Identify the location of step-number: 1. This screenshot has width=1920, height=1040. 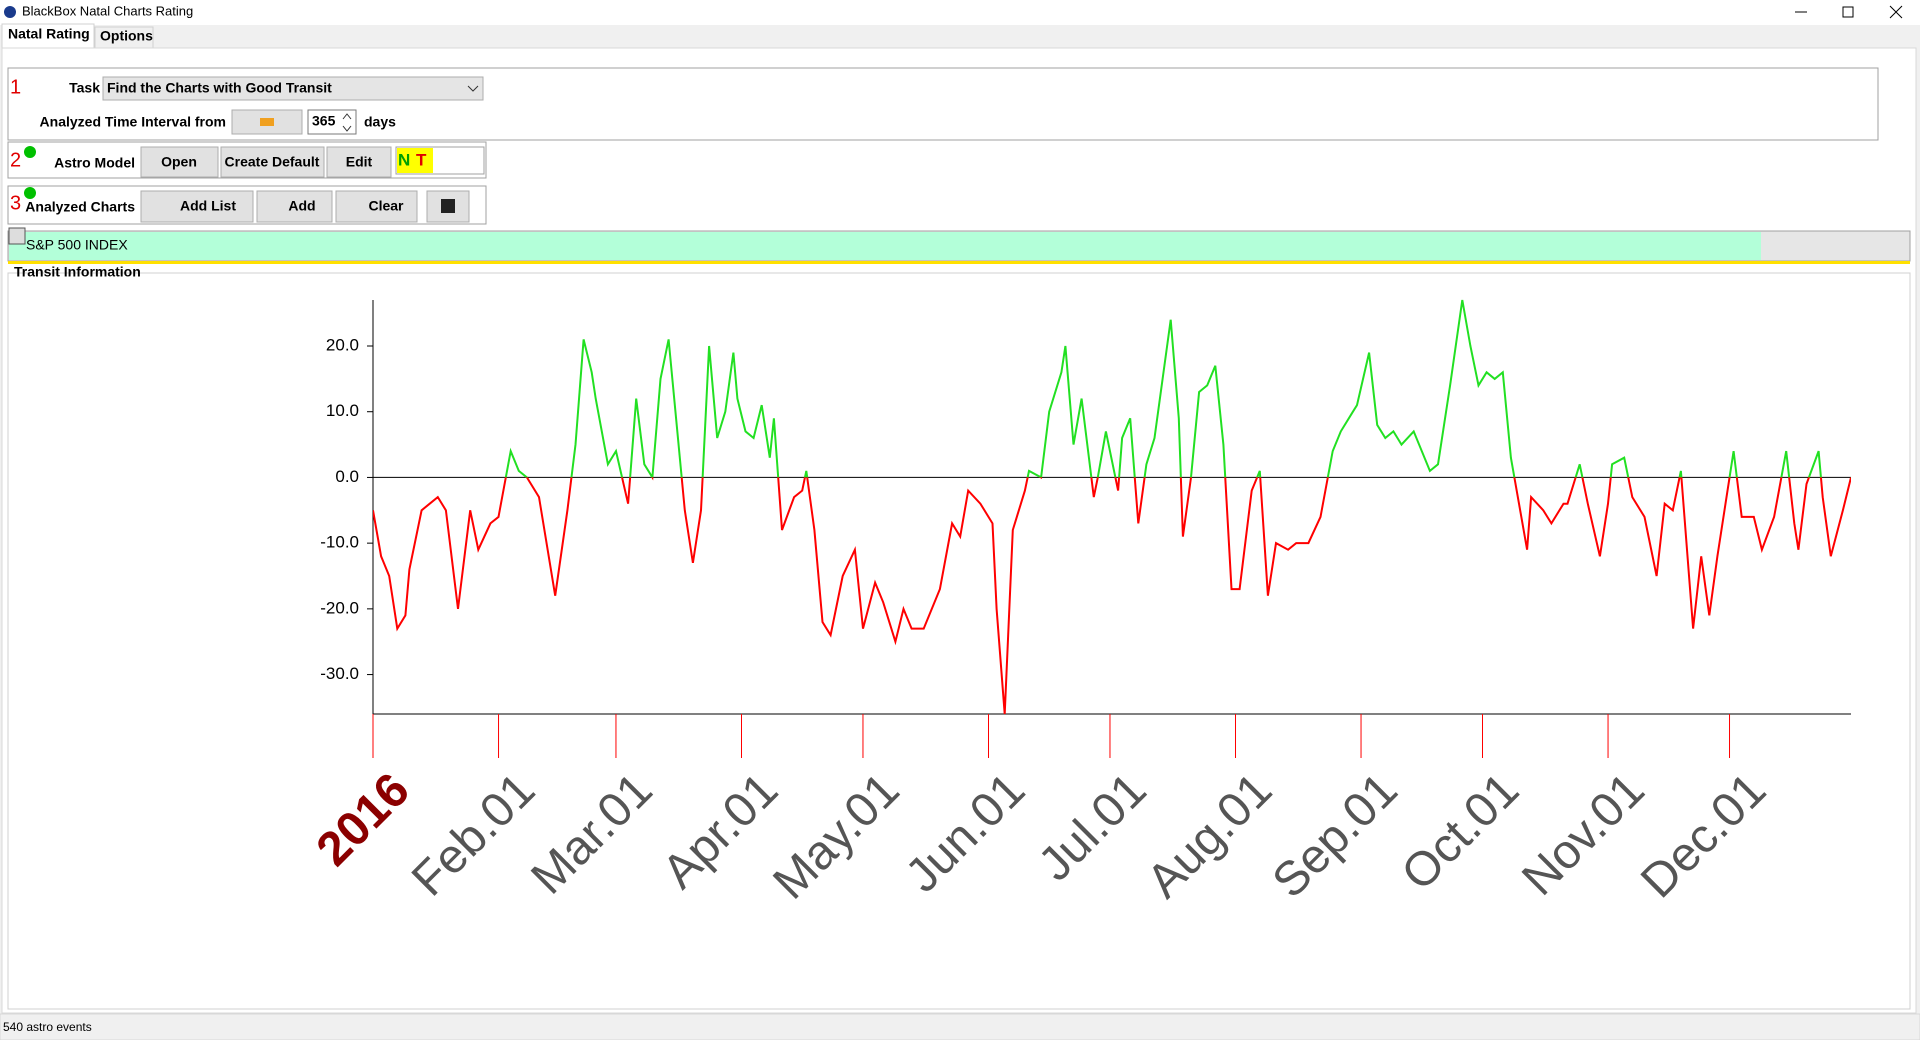
(15, 87).